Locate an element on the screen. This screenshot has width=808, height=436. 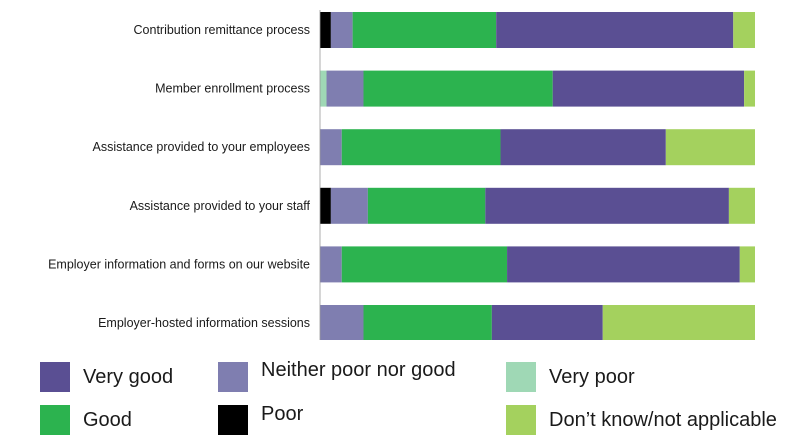
legend-item-good: Good is located at coordinates (86, 420).